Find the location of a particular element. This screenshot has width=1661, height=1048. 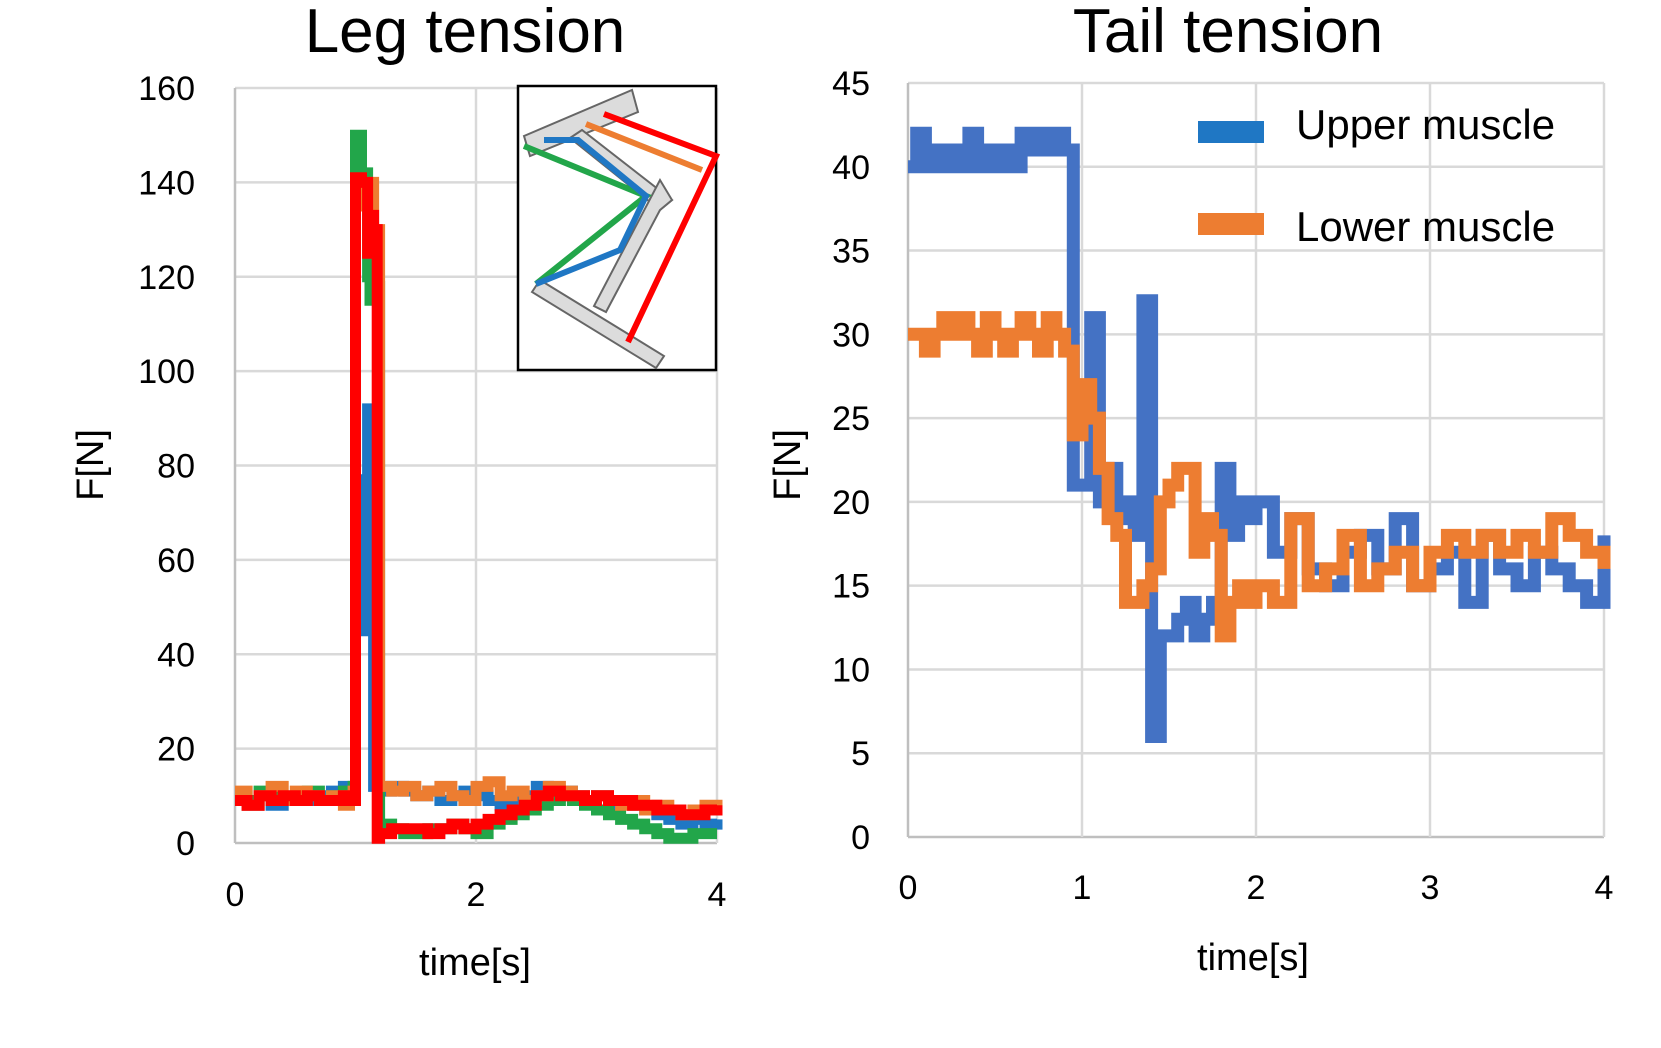

y-tick-label: 60 is located at coordinates (176, 561).